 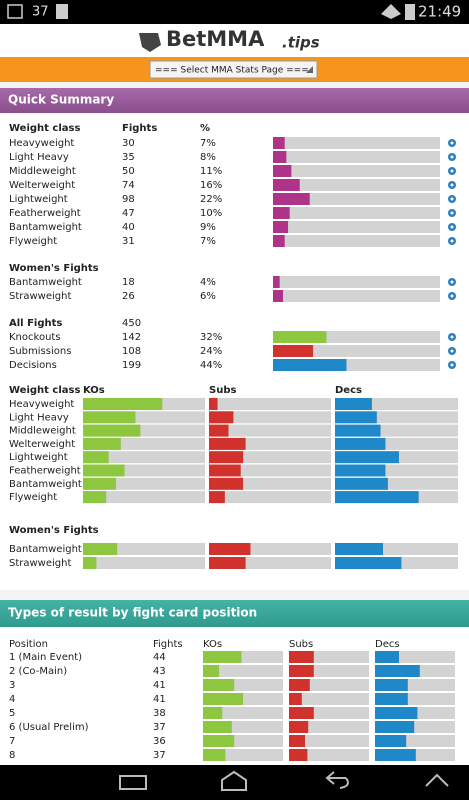 What do you see at coordinates (35, 323) in the screenshot?
I see `group-title: All Fights` at bounding box center [35, 323].